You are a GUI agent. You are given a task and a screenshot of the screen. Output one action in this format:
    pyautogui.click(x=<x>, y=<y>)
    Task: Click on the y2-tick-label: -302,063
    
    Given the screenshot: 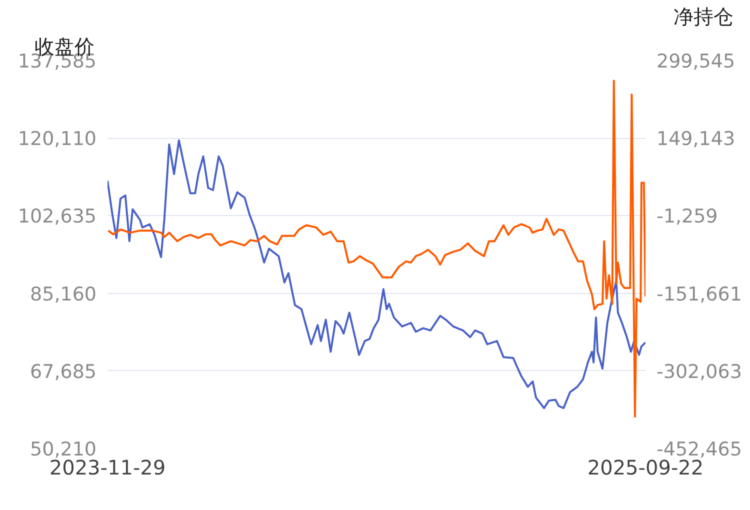 What is the action you would take?
    pyautogui.click(x=699, y=371)
    